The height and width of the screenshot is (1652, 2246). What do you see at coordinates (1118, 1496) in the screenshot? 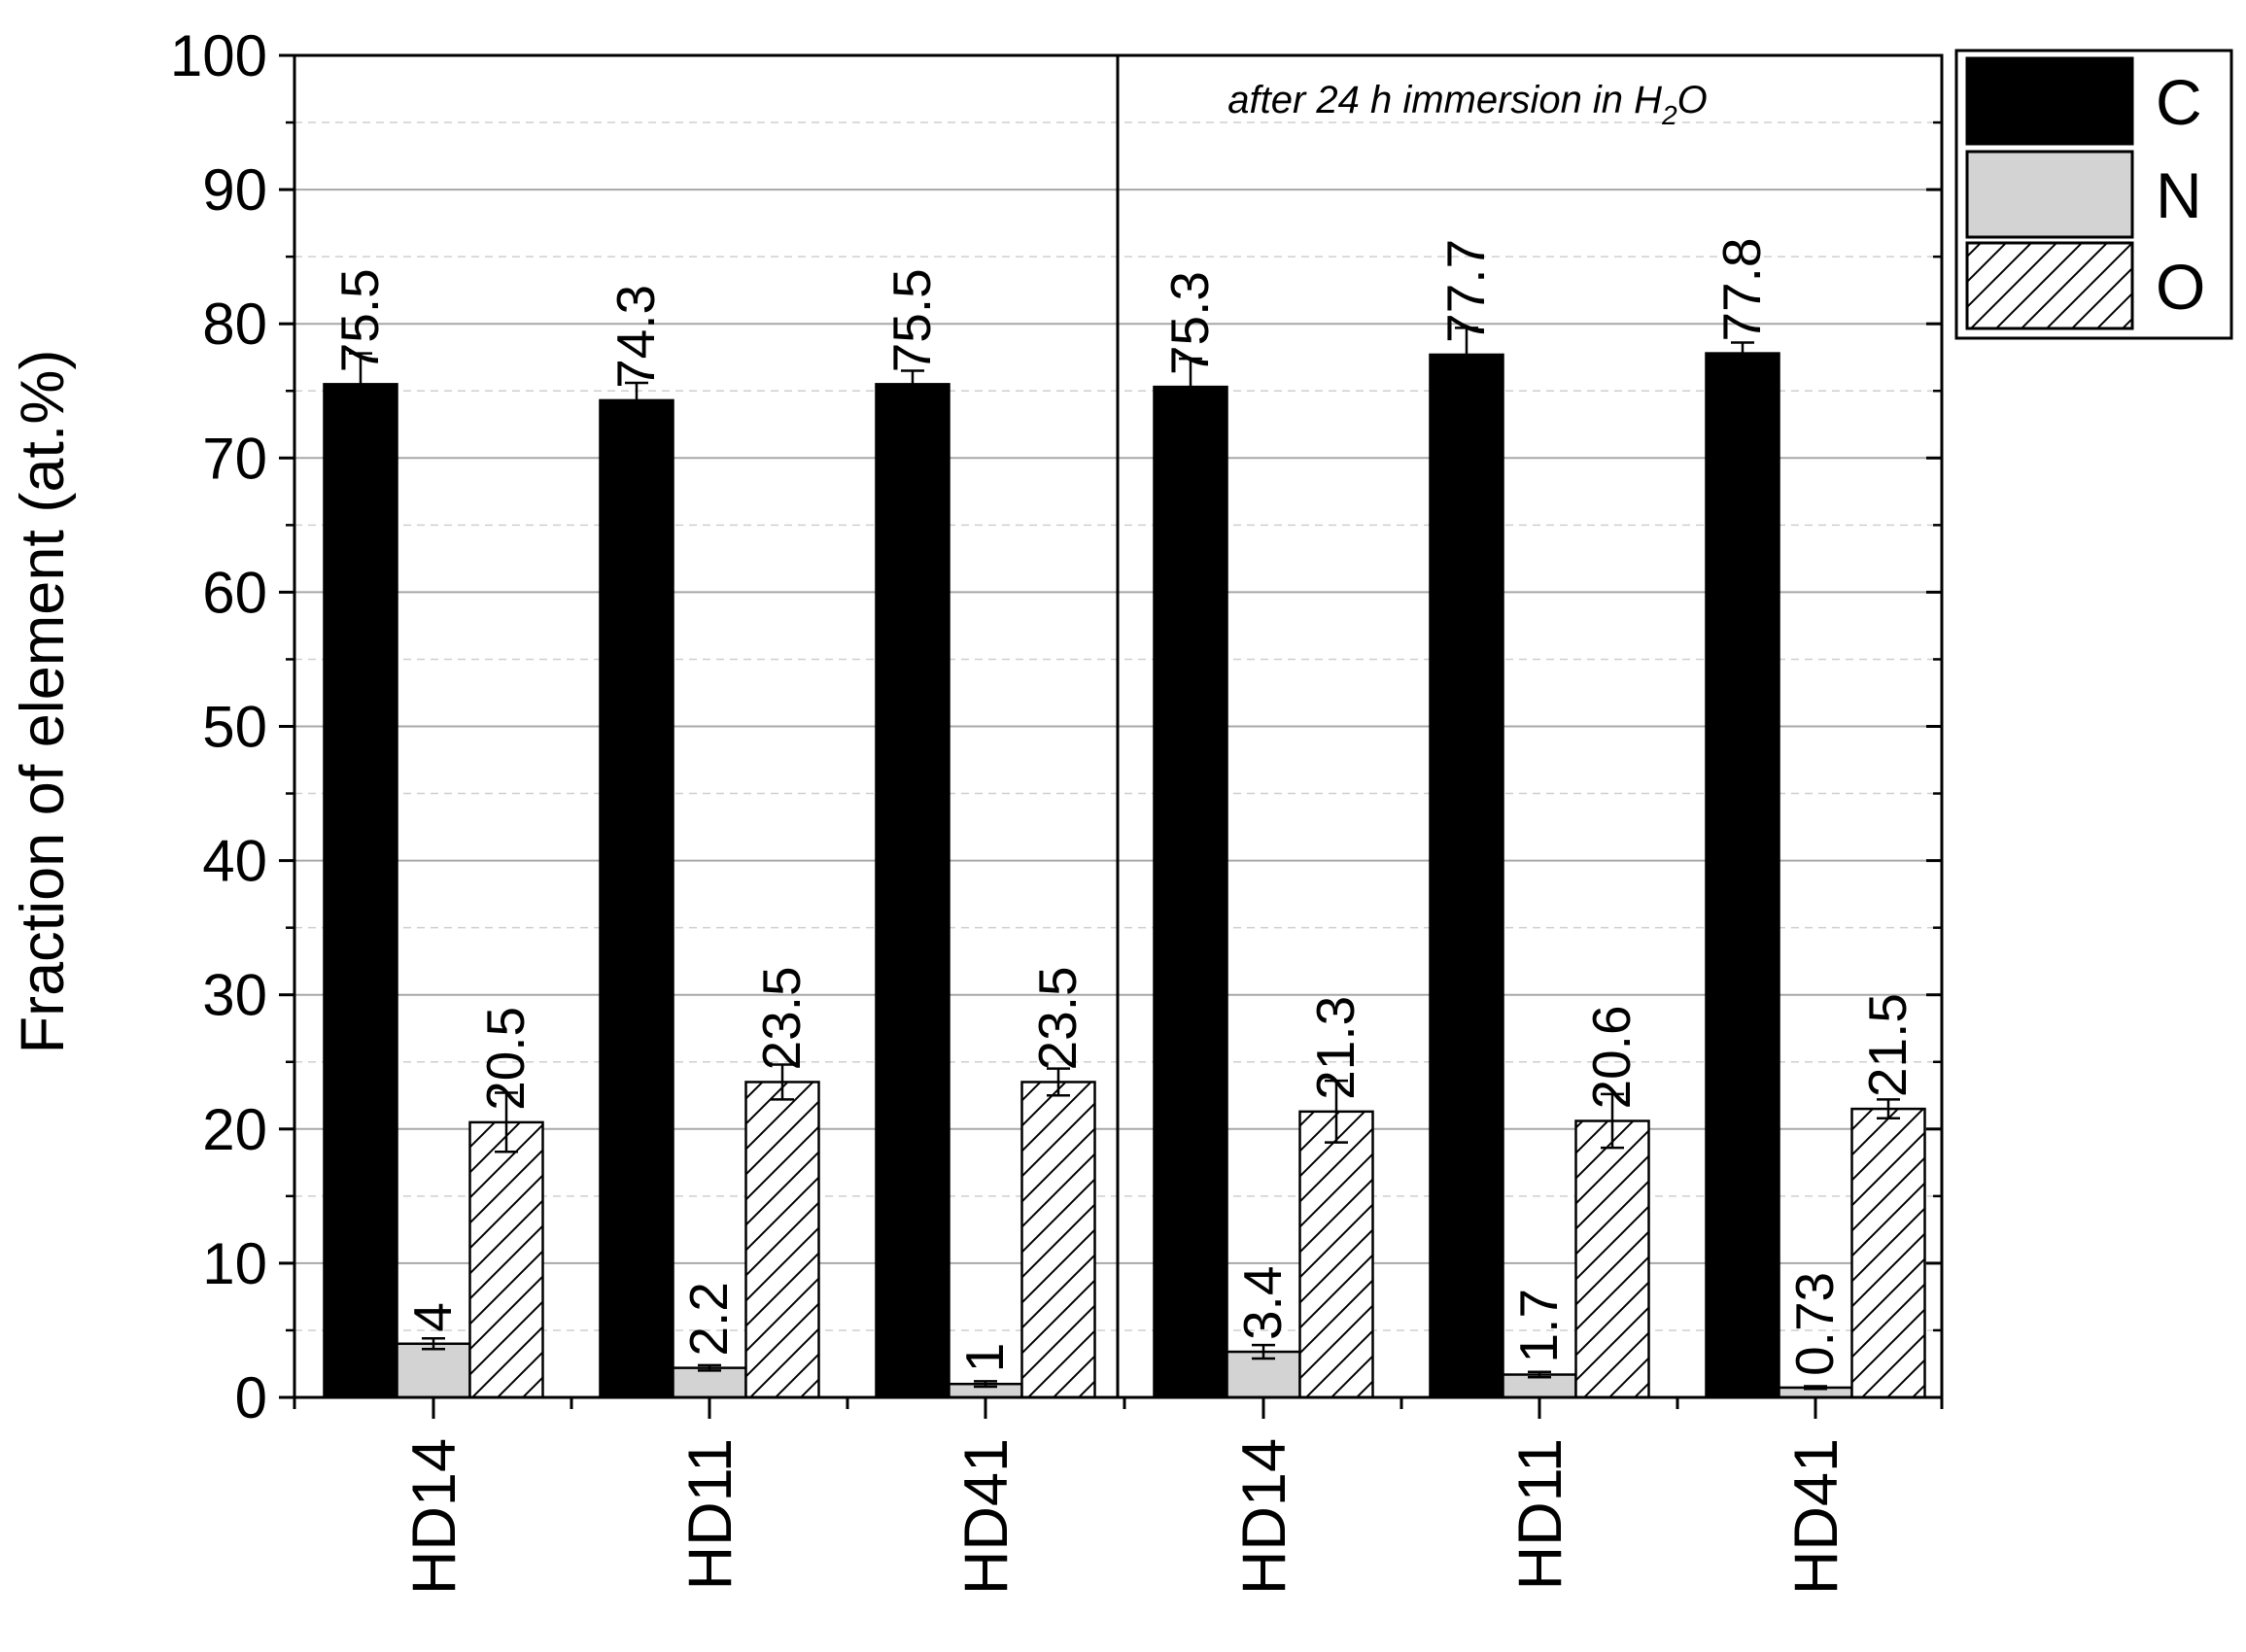
I see `x-axis: HD14 HD11 HD41 HD14 HD11 HD41` at bounding box center [1118, 1496].